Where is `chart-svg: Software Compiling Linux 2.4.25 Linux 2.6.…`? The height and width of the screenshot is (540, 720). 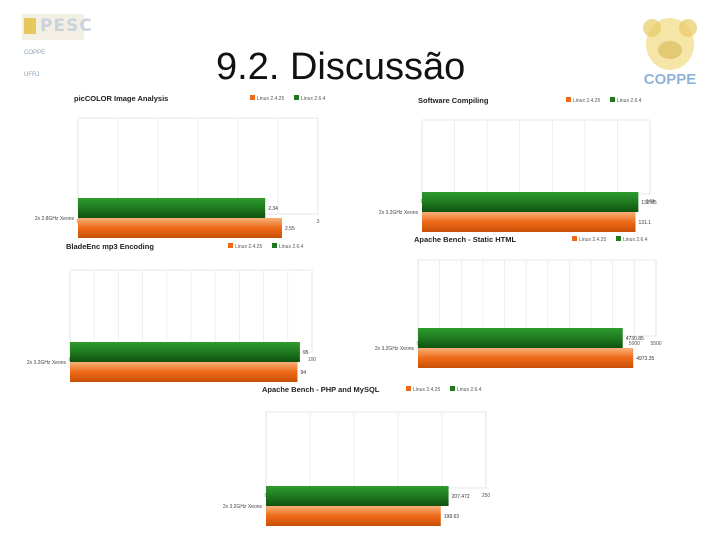
chart-svg: Software Compiling Linux 2.4.25 Linux 2.6.… is located at coordinates (518, 164).